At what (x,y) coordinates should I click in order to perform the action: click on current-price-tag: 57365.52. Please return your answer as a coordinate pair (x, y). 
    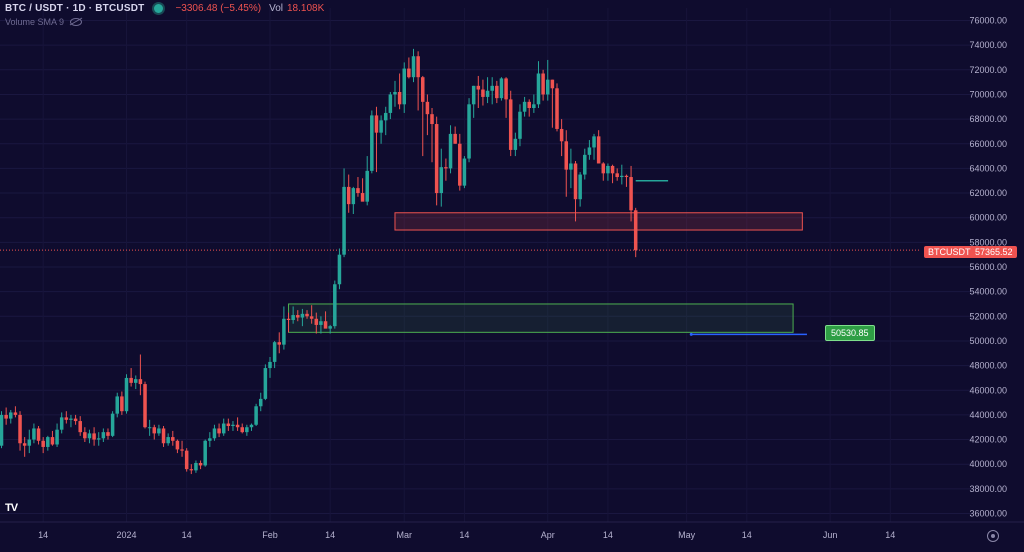
    Looking at the image, I should click on (994, 252).